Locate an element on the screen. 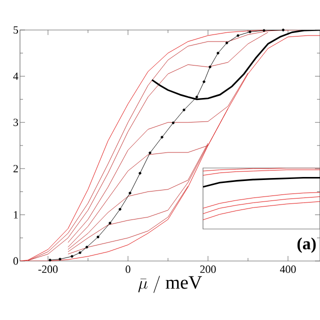  x-tick-label: 200 is located at coordinates (208, 269).